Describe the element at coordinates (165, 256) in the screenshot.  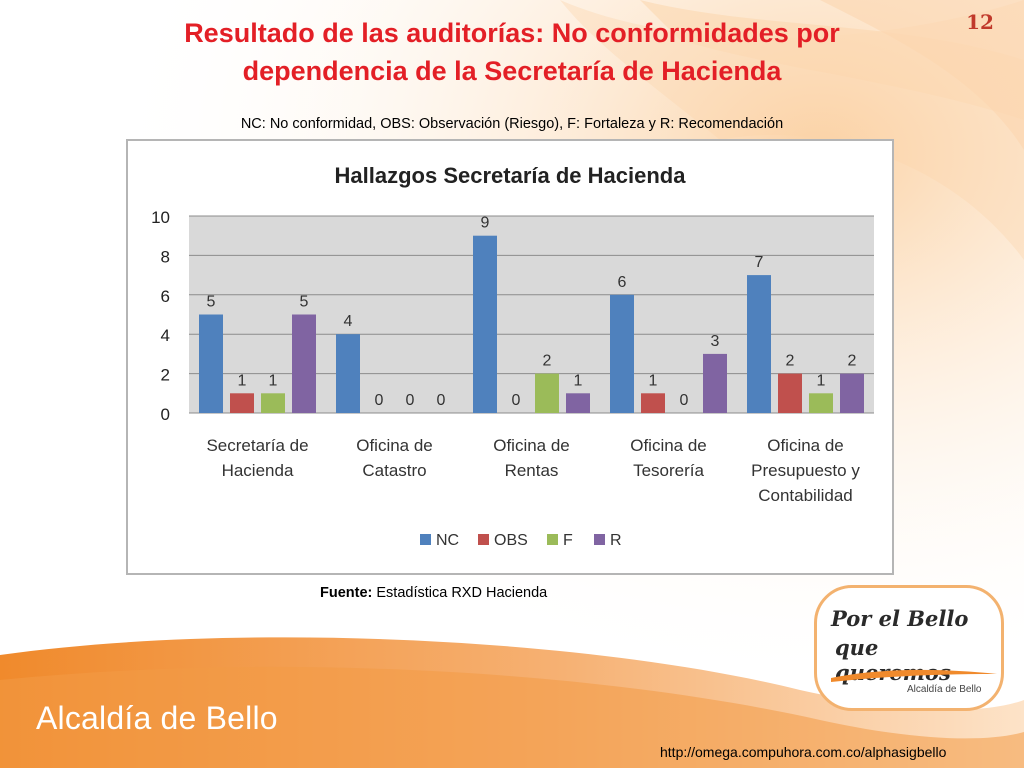
I see `y-tick-label: 8` at that location.